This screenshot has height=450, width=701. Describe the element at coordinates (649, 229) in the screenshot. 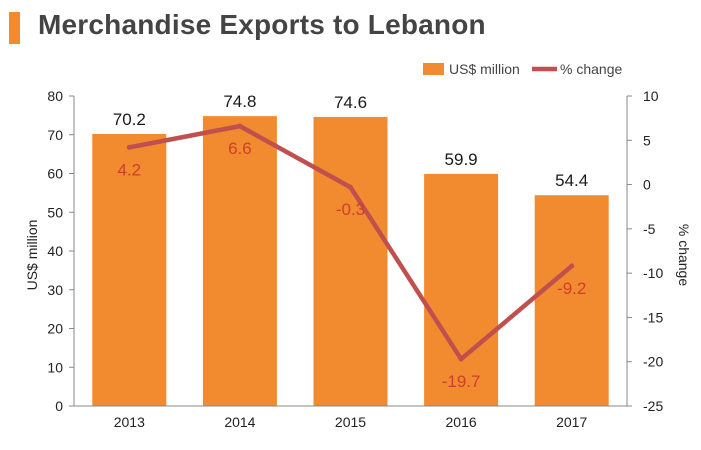

I see `y2-tick-label--5: -5` at that location.